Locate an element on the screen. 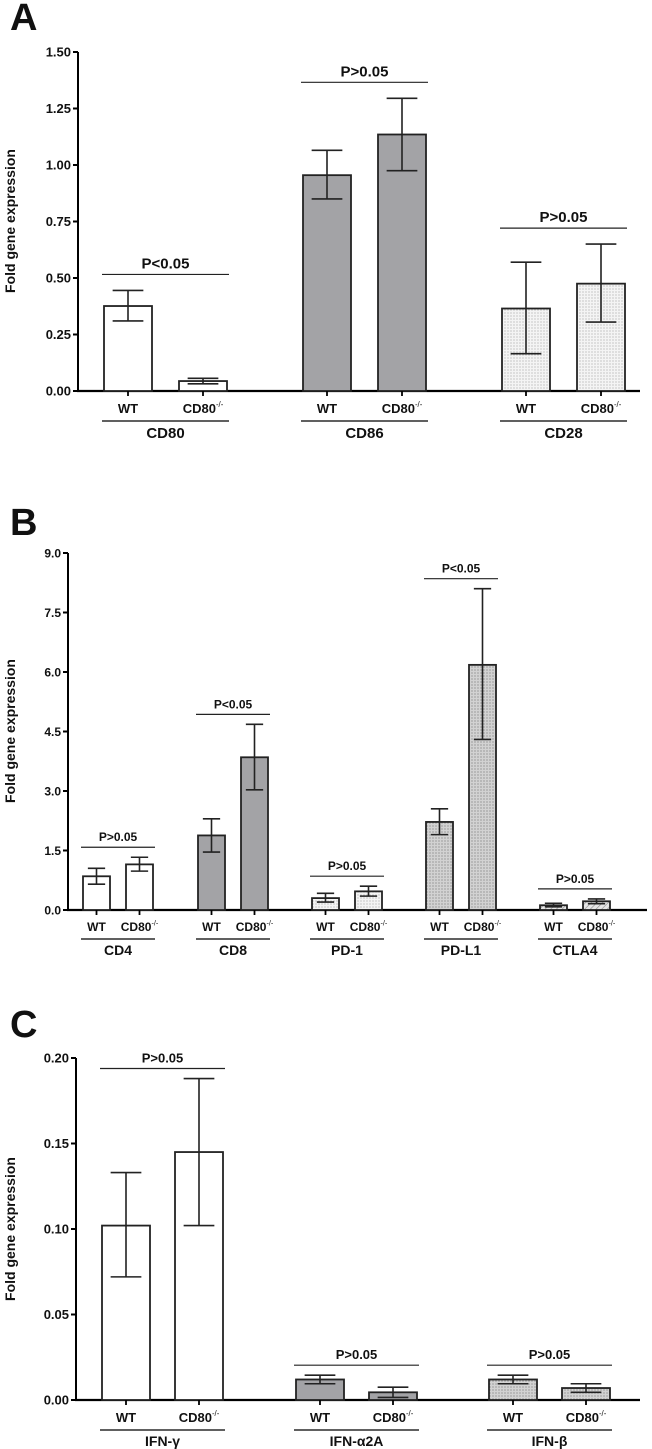 The image size is (652, 1449). group-label: PD-L1 is located at coordinates (461, 950).